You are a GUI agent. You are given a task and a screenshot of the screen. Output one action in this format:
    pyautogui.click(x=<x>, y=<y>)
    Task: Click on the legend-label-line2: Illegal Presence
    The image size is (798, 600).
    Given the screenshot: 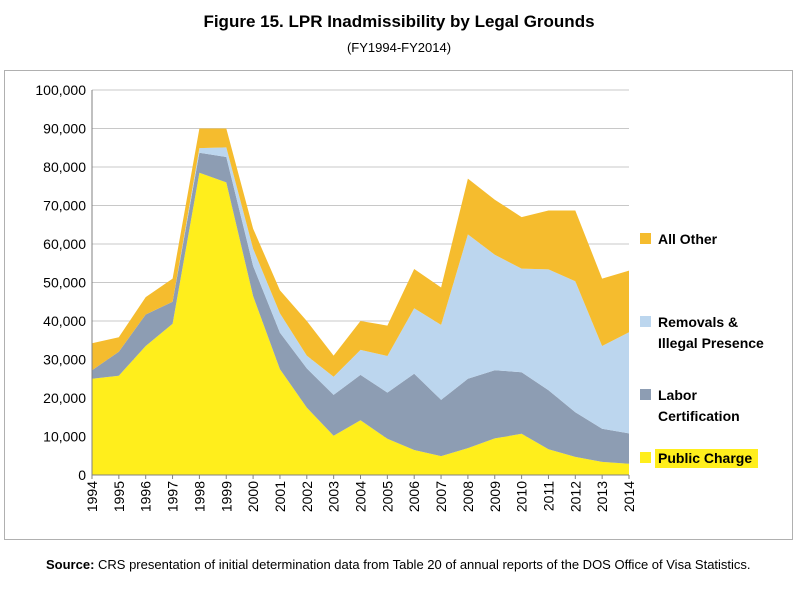 What is the action you would take?
    pyautogui.click(x=711, y=343)
    